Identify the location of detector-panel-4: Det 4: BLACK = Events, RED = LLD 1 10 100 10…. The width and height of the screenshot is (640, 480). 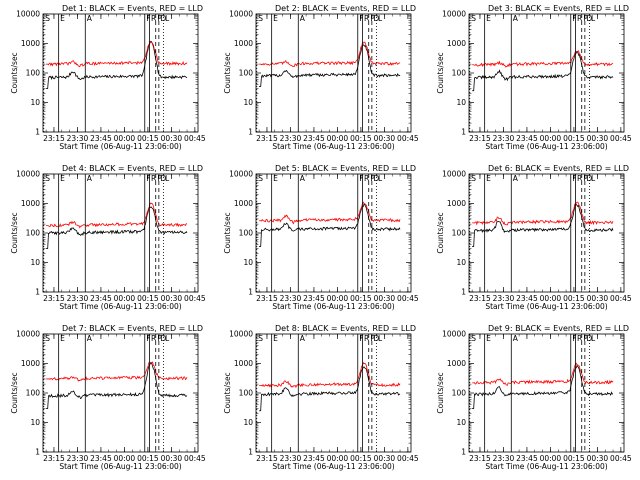
(108, 237).